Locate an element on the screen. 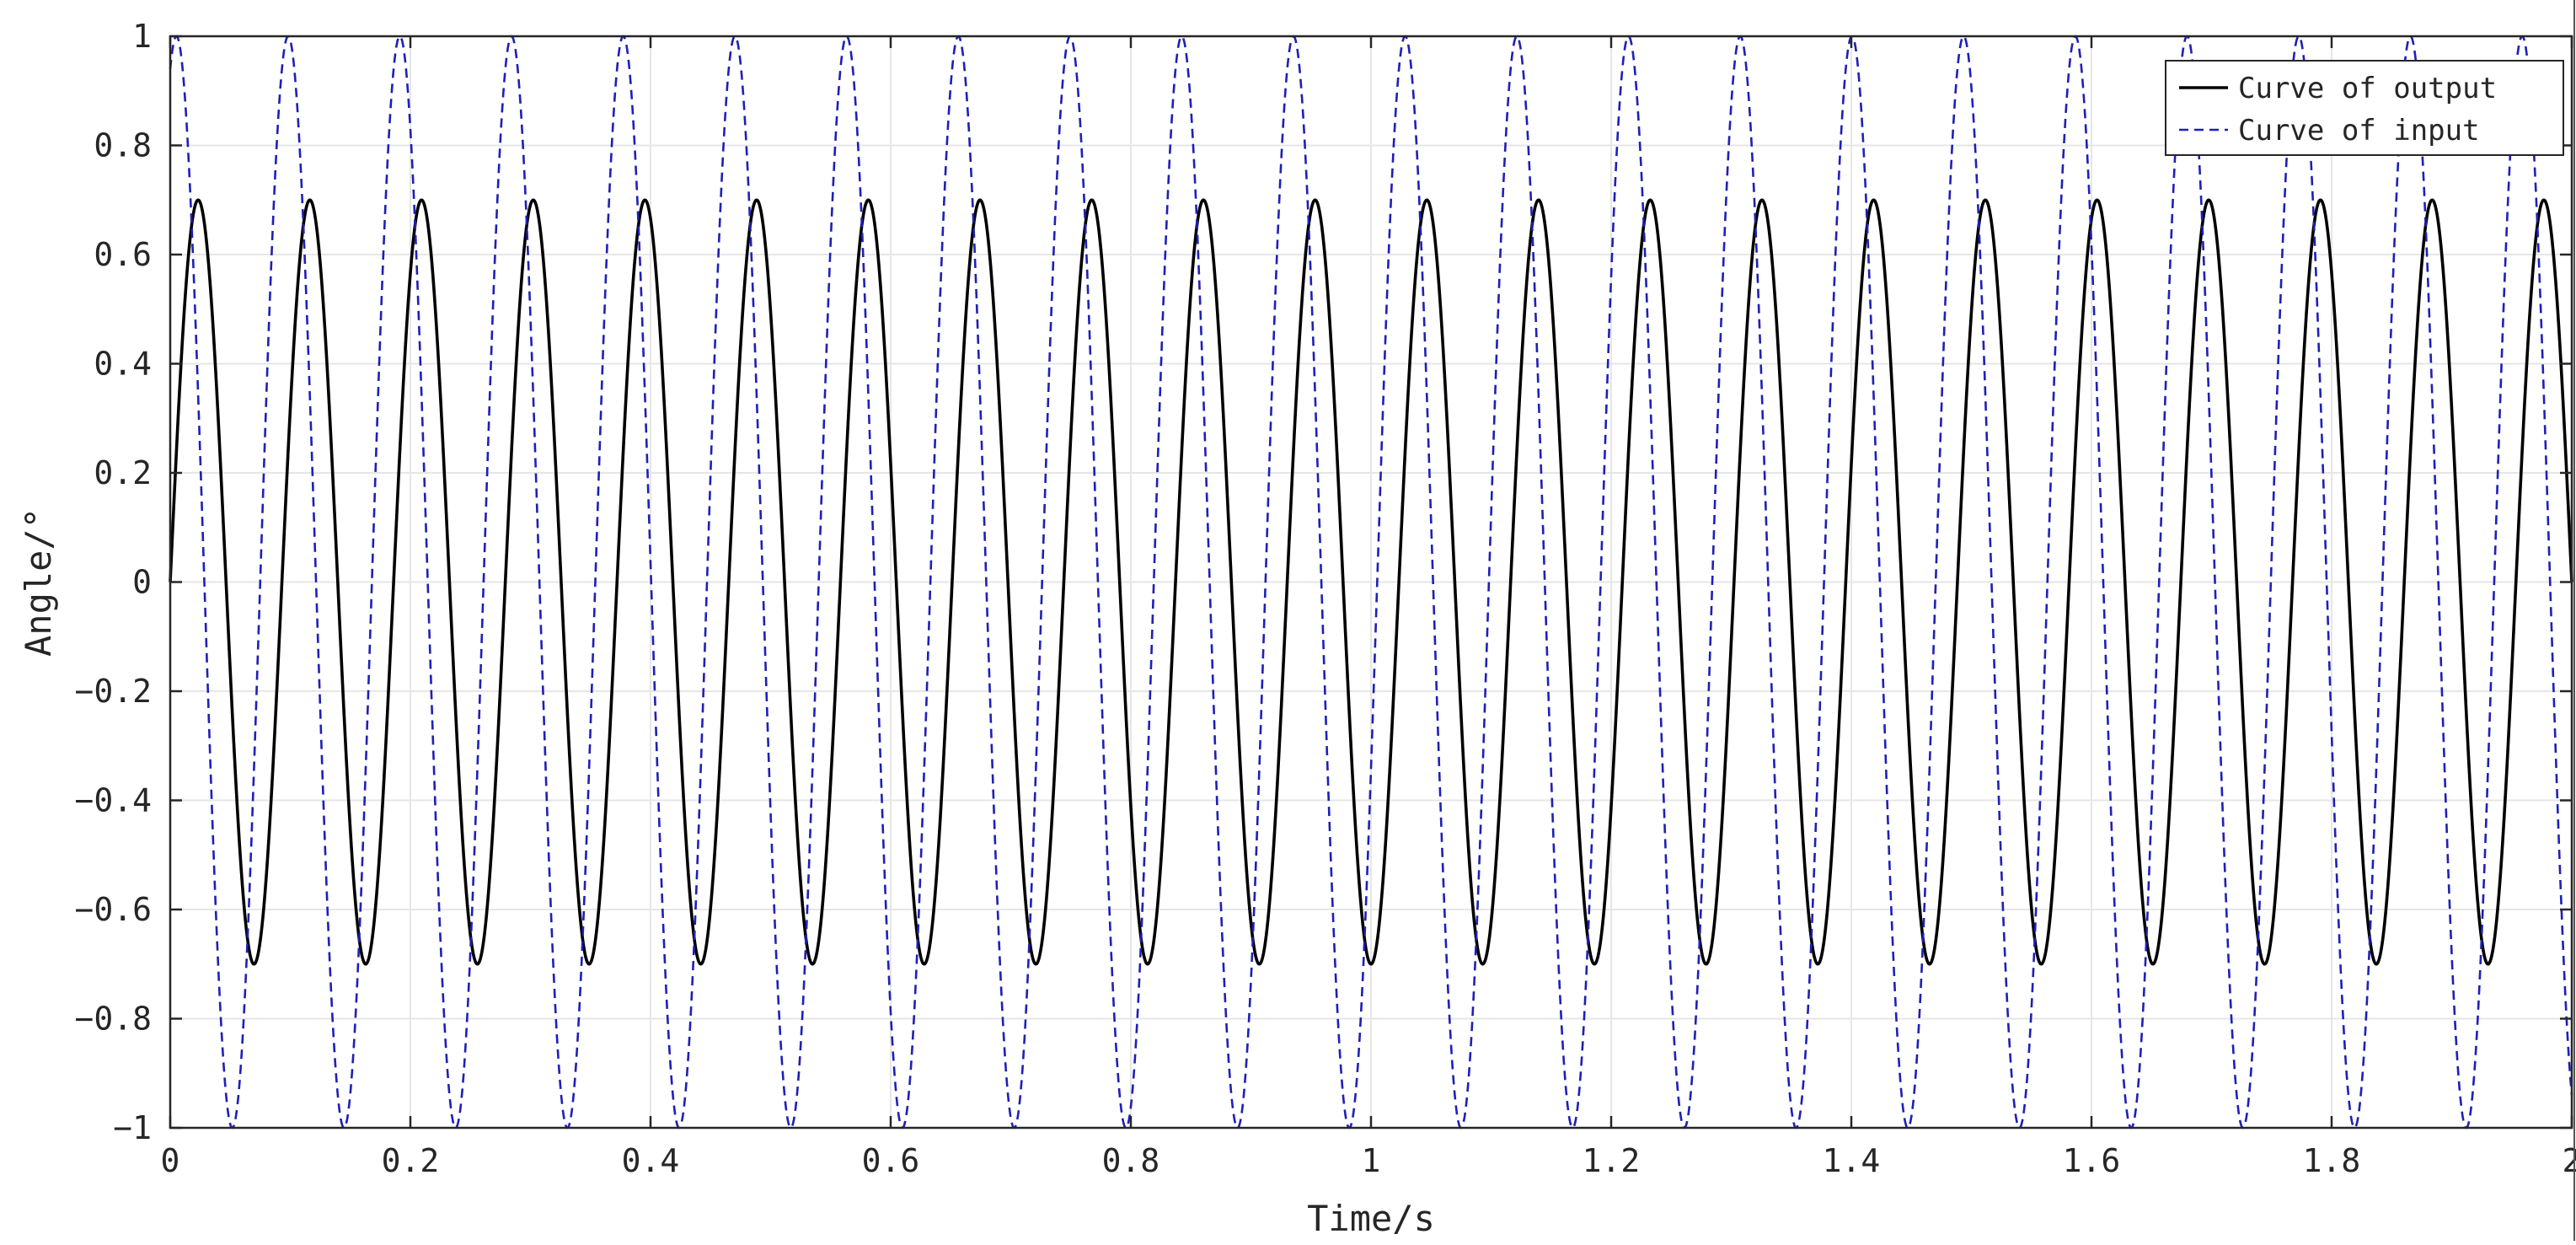 The image size is (2576, 1245). legend: Curve of output Curve of input is located at coordinates (2364, 108).